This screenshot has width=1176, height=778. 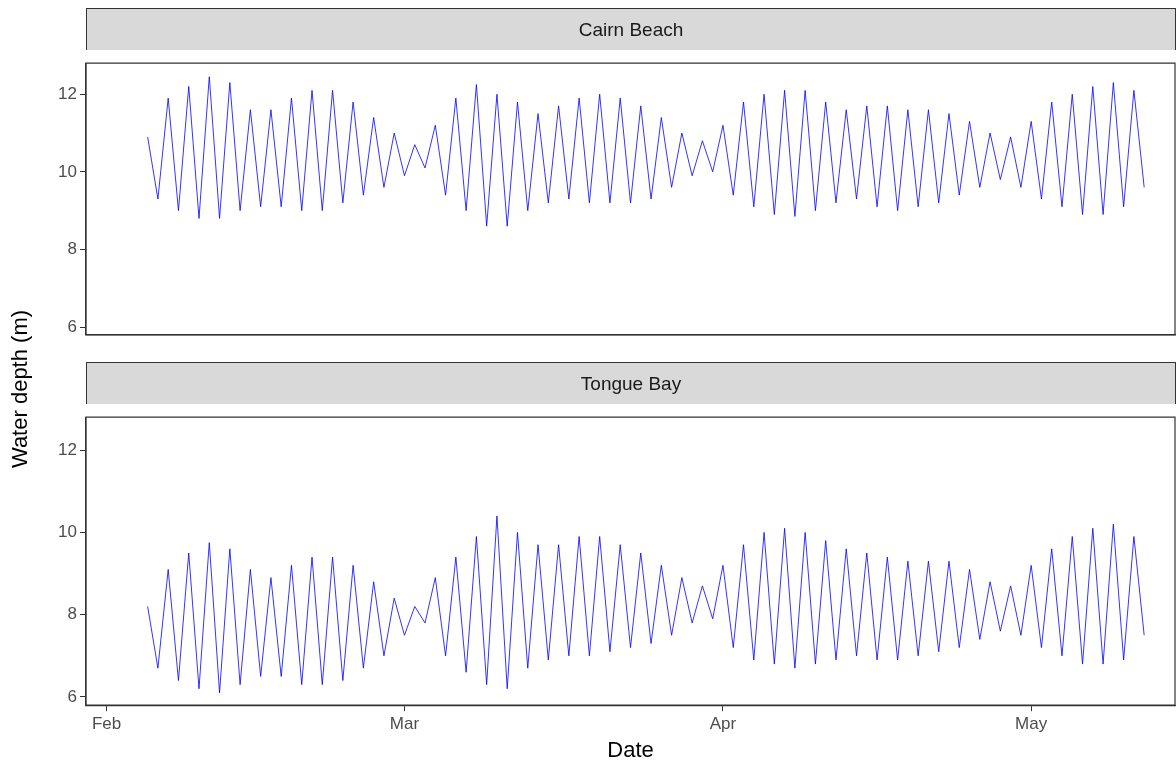 What do you see at coordinates (631, 29) in the screenshot?
I see `chart-title: Cairn Beach` at bounding box center [631, 29].